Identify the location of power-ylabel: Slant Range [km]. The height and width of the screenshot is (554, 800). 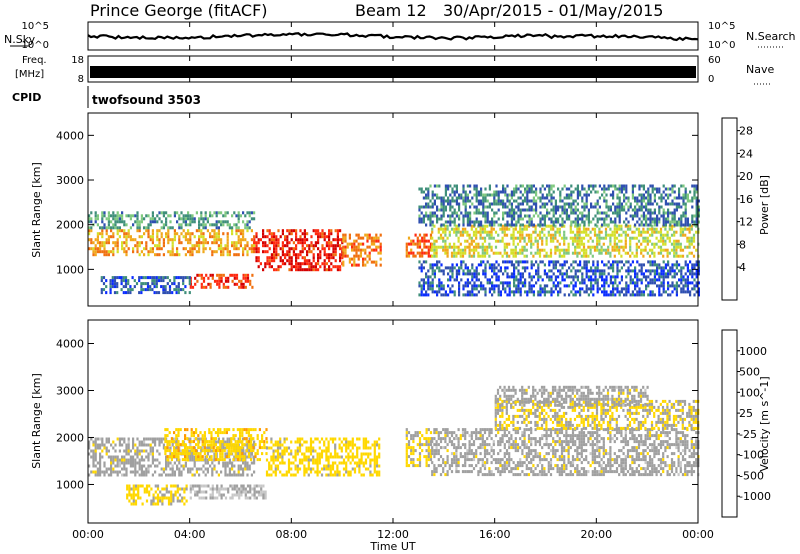
(36, 210).